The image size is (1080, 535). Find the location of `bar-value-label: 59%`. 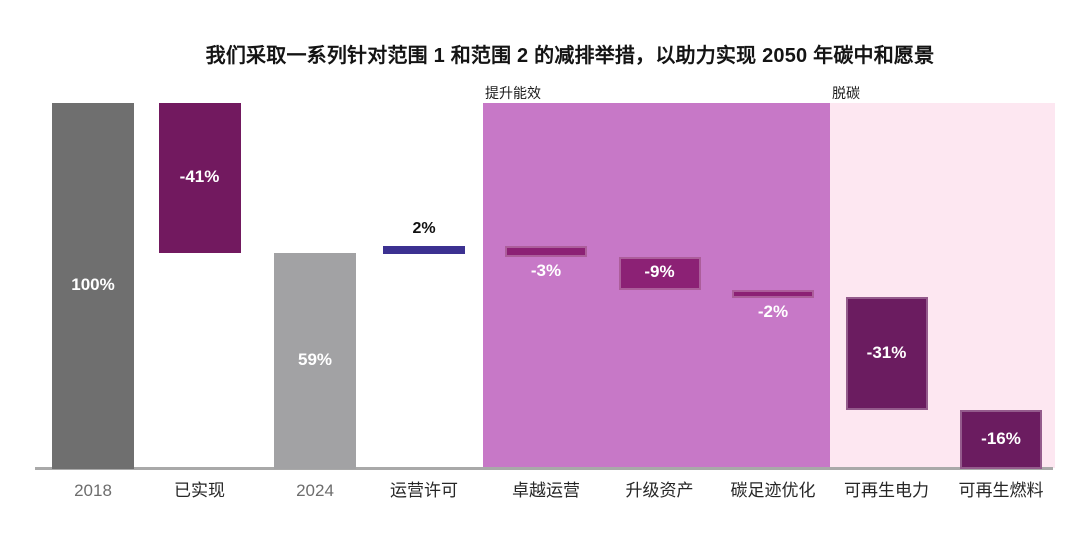

bar-value-label: 59% is located at coordinates (315, 360).